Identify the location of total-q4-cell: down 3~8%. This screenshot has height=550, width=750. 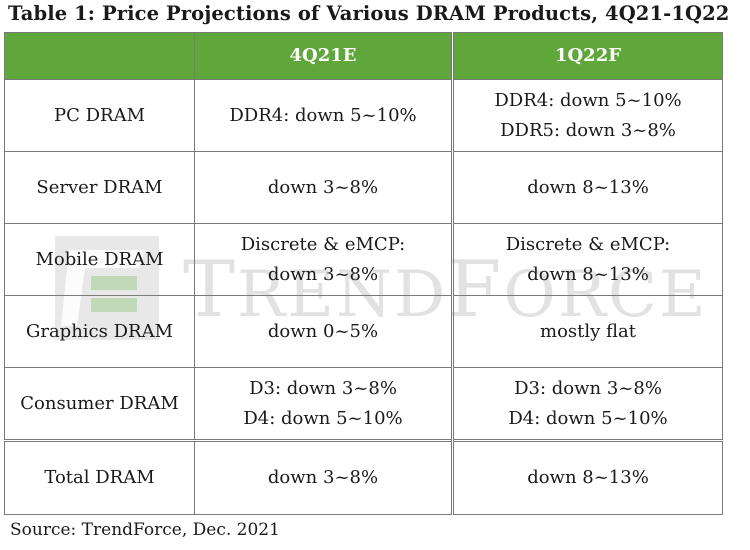
(323, 477).